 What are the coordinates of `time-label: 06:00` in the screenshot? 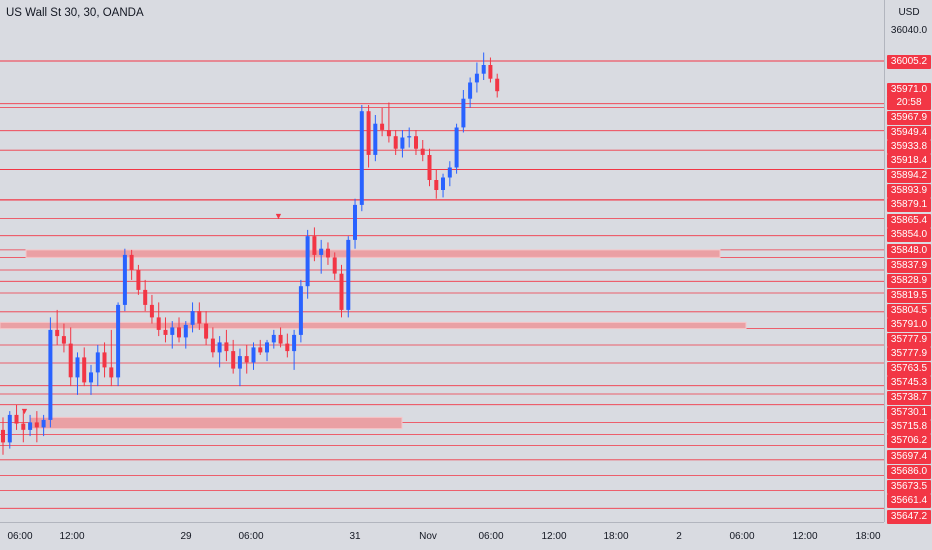 It's located at (742, 536).